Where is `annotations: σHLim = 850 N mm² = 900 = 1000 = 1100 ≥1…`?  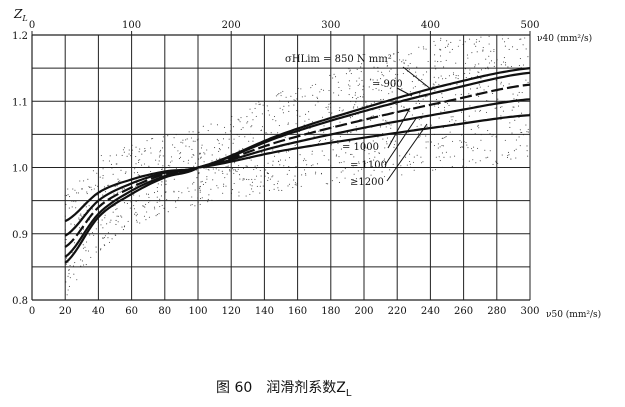 annotations: σHLim = 850 N mm² = 900 = 1000 = 1100 ≥1… is located at coordinates (359, 121).